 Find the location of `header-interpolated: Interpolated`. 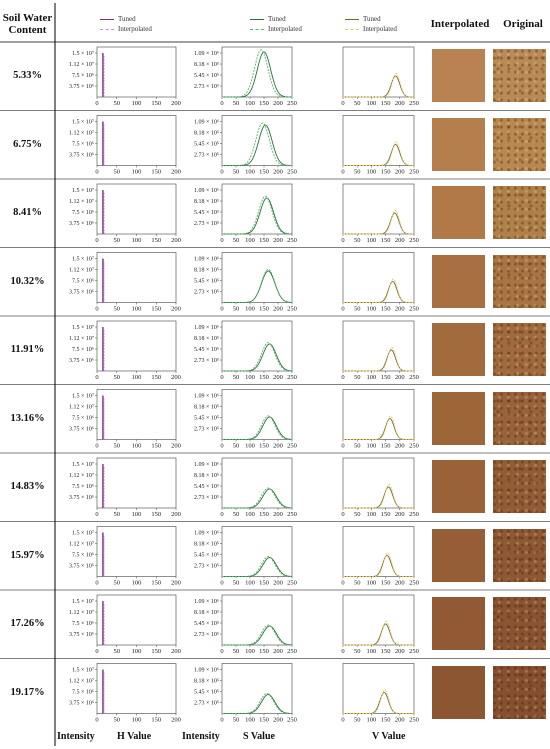

header-interpolated: Interpolated is located at coordinates (460, 24).